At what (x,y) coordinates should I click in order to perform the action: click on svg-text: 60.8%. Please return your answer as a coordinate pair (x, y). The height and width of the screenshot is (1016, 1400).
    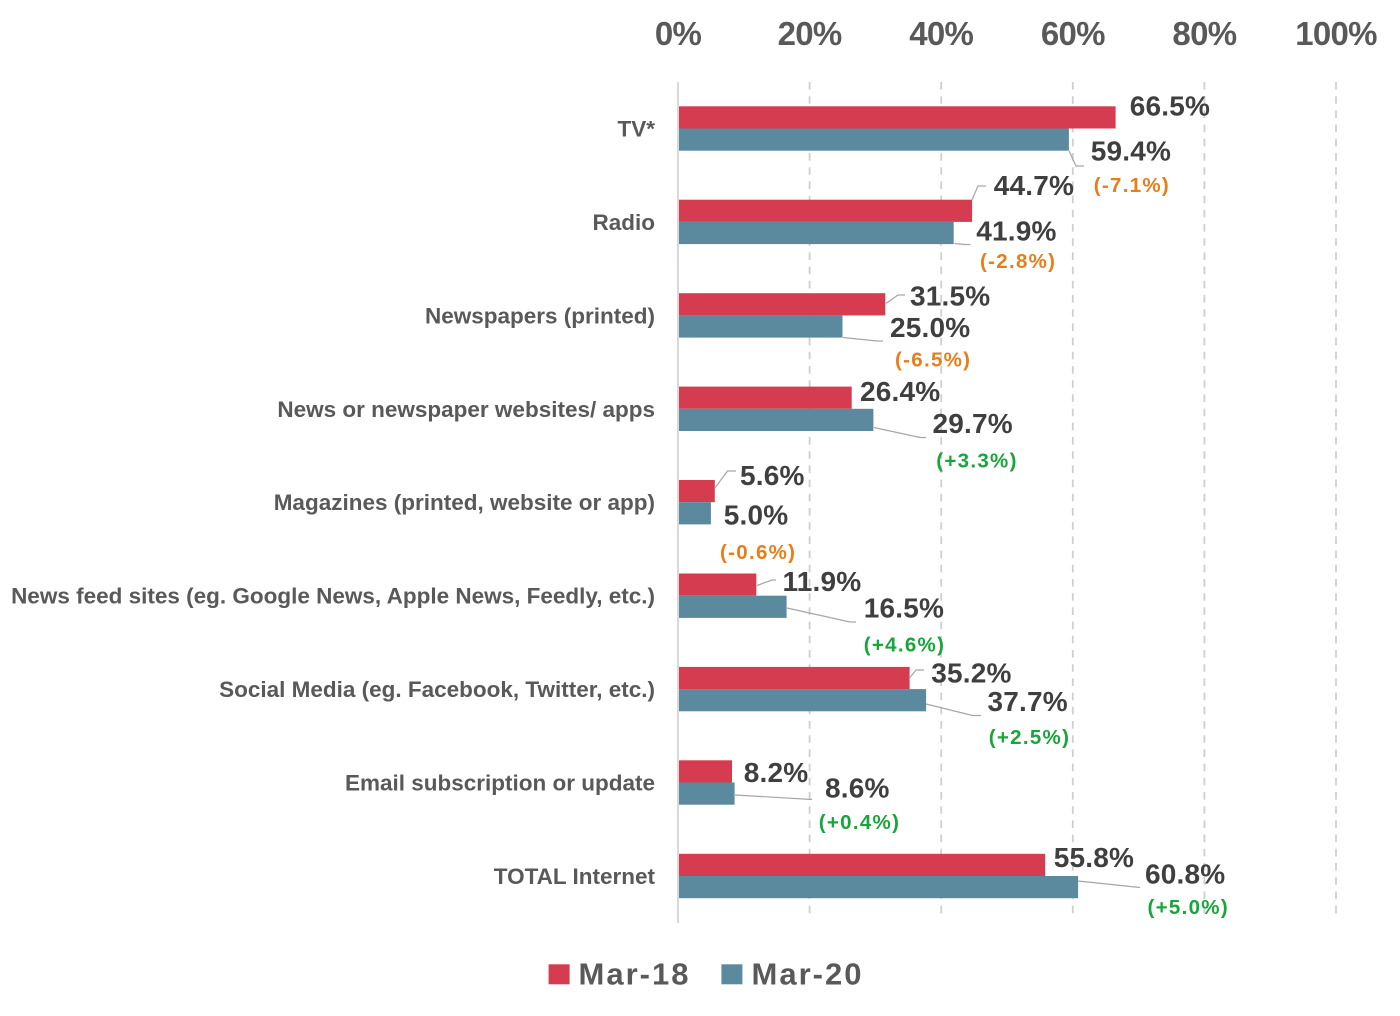
    Looking at the image, I should click on (1185, 873).